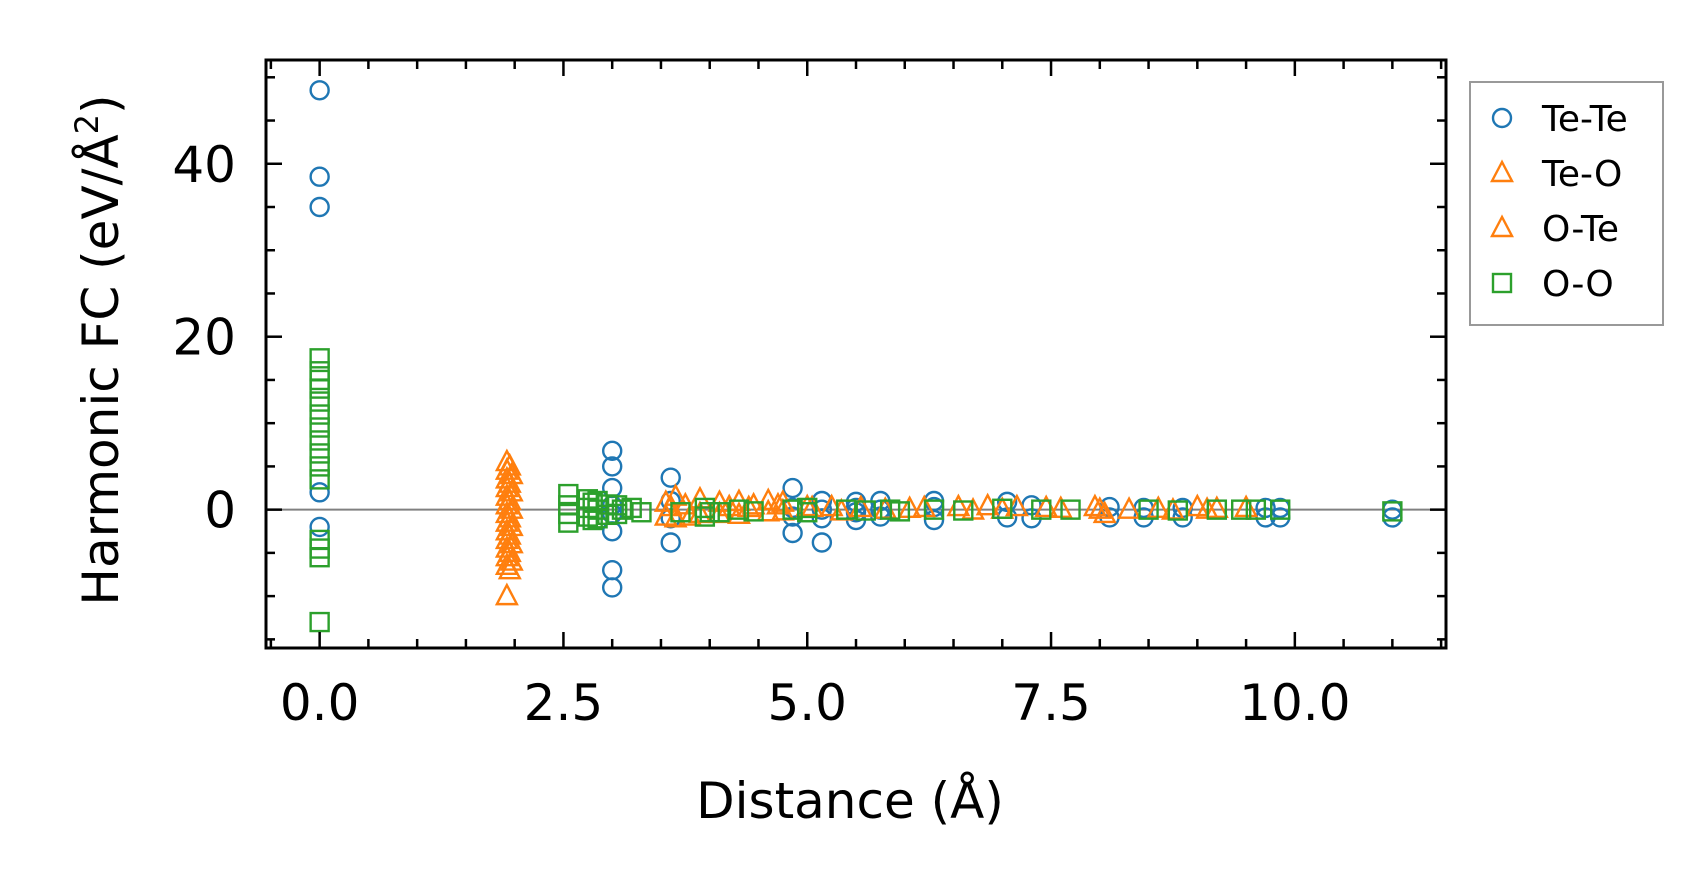 The image size is (1696, 883). I want to click on y-axis-label-superscript: 2, so click(87, 124).